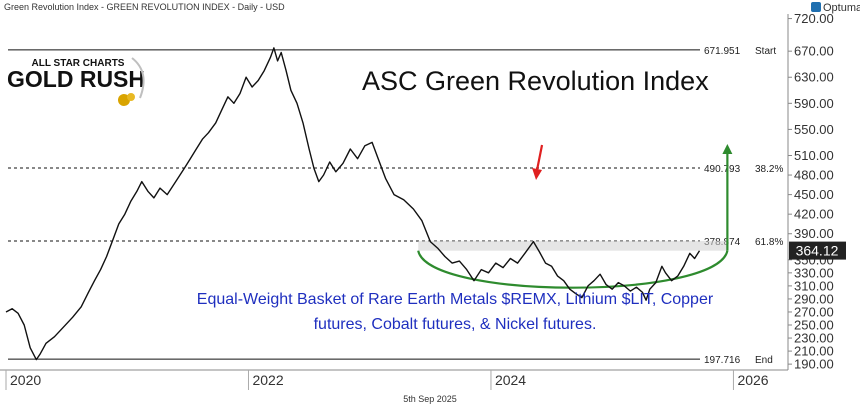  I want to click on y-tick-label: 720.00, so click(814, 18).